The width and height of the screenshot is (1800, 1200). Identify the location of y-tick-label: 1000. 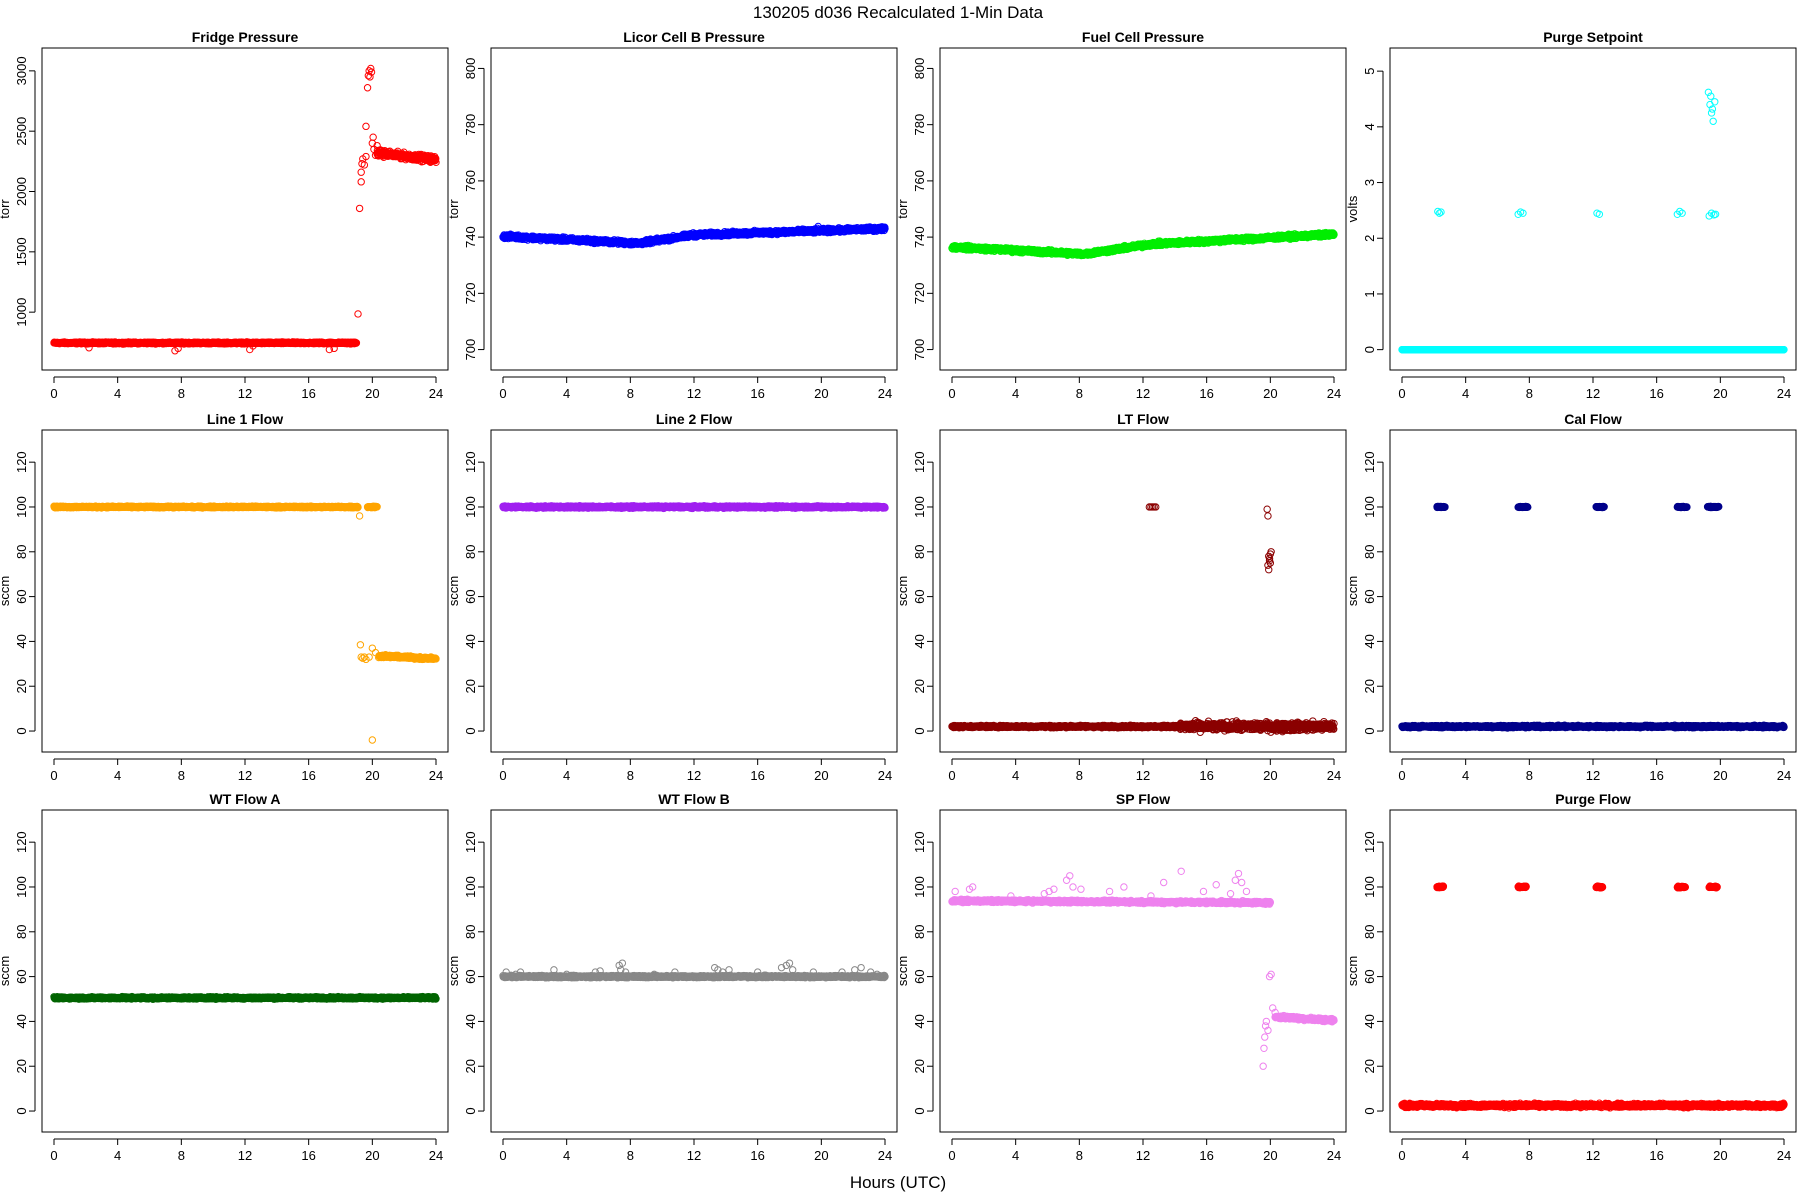
(21, 312).